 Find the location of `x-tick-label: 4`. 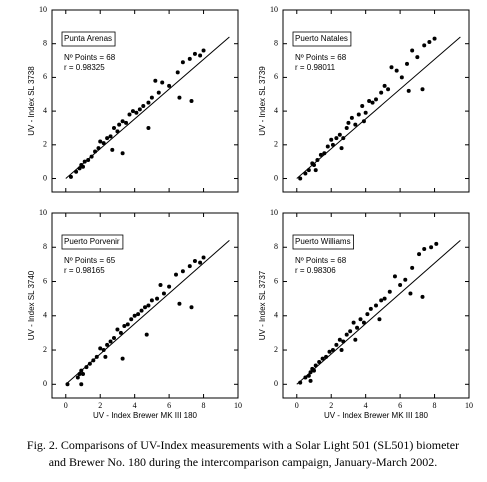

x-tick-label: 4 is located at coordinates (135, 405).